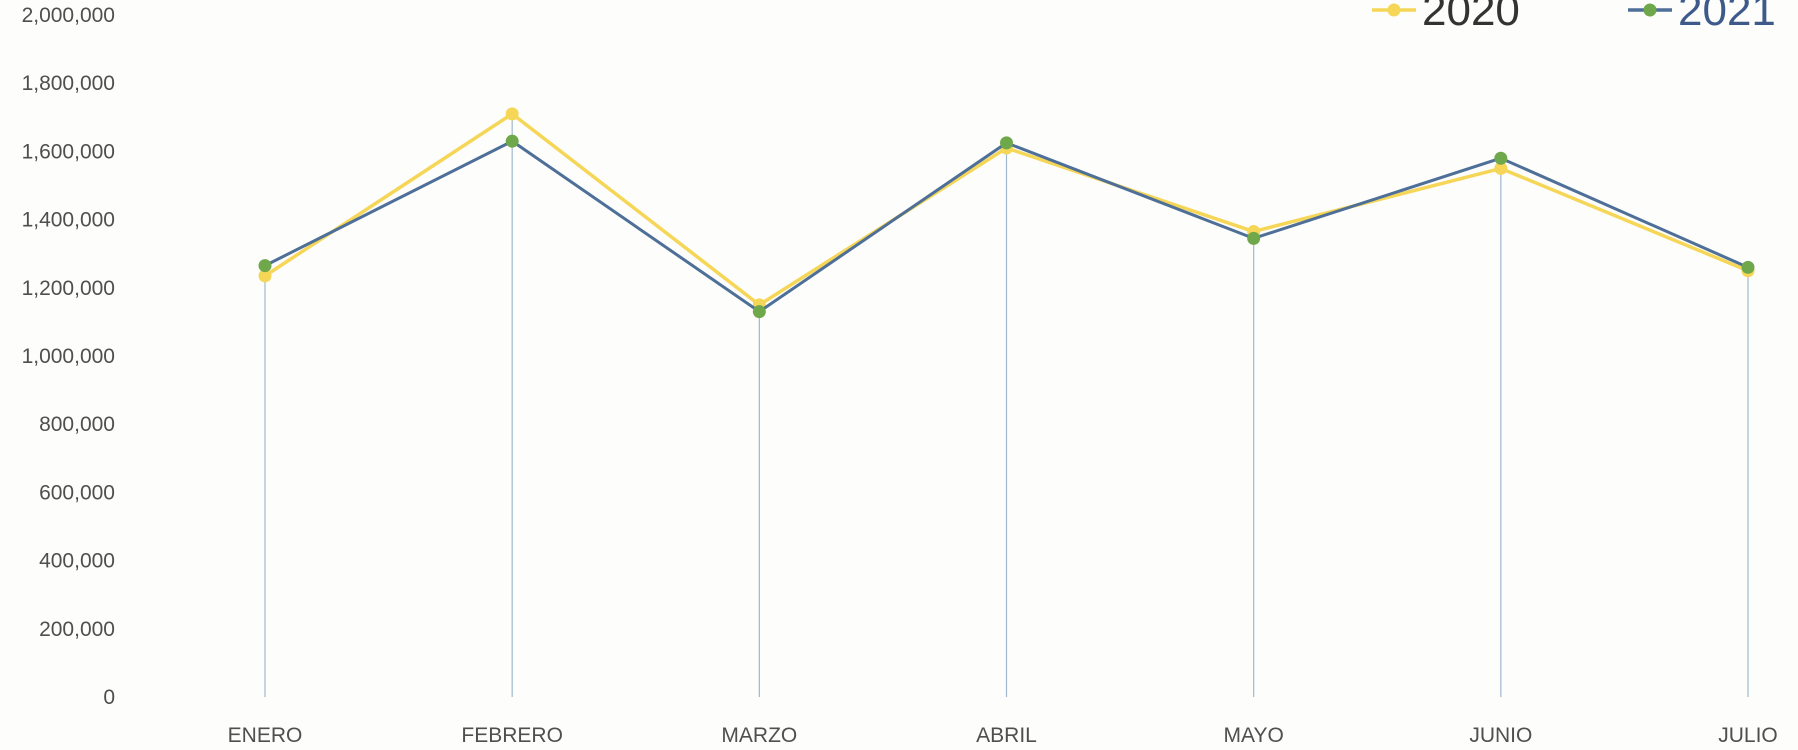 The width and height of the screenshot is (1798, 750). I want to click on point-2020-junio, so click(1501, 168).